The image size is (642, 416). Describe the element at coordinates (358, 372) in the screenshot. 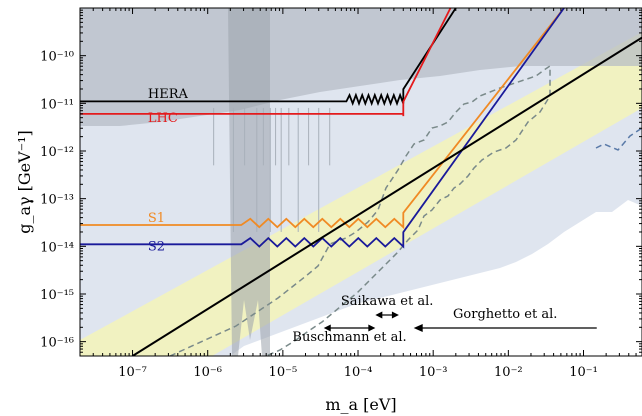

I see `x-tick-label: 10⁻⁴` at that location.